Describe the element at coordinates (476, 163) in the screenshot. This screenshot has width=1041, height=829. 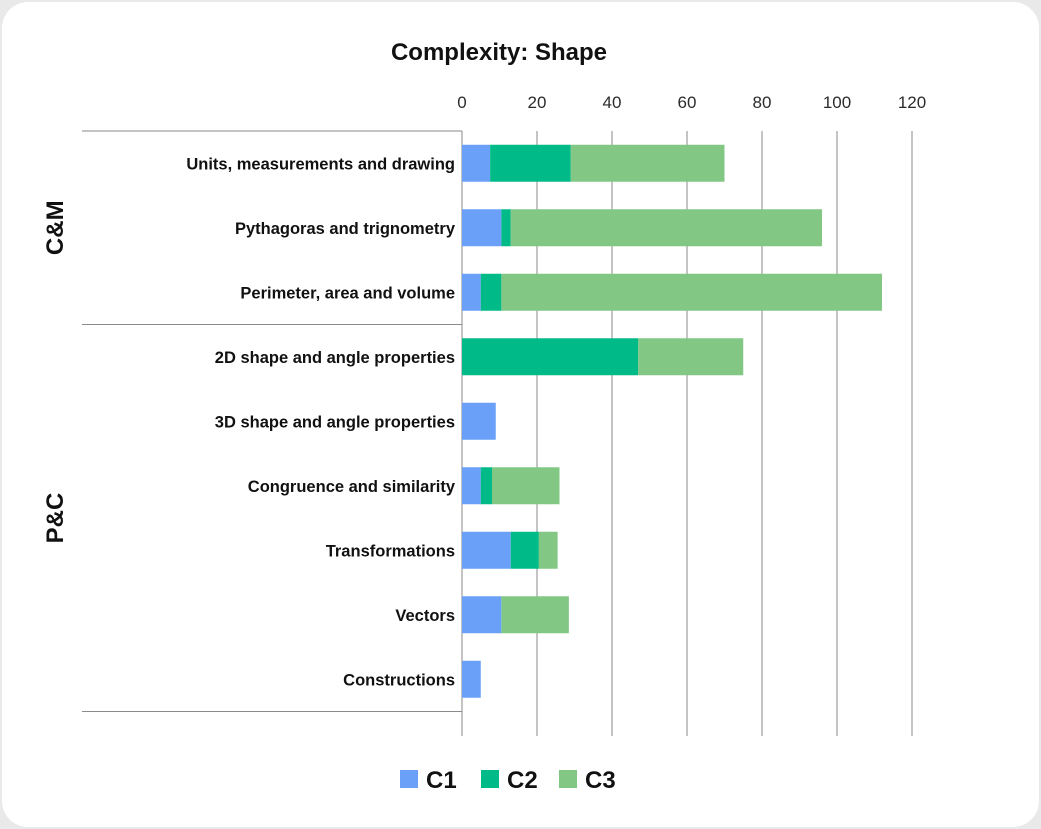
I see `bar-c1-units-measurements-and-drawing` at that location.